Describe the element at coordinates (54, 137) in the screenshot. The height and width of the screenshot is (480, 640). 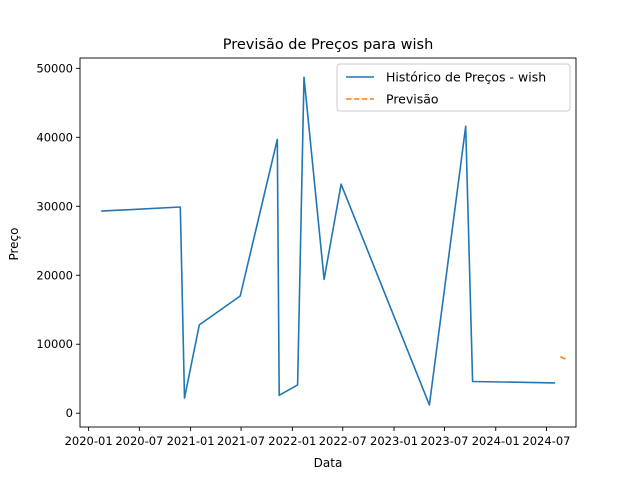
I see `y-tick-label-4: 40000` at that location.